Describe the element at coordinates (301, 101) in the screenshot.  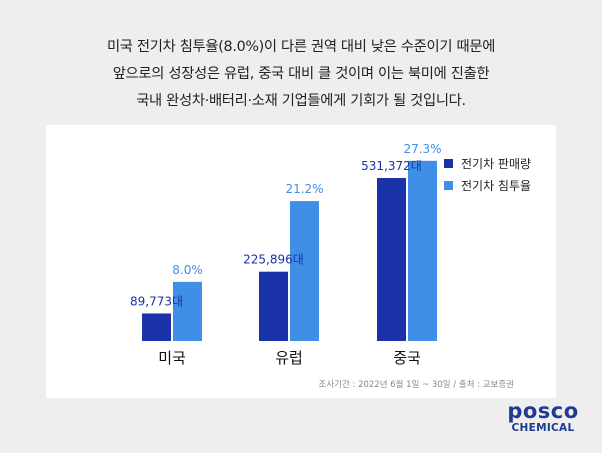
I see `headline-line-3: 국내 완성차·배터리·소재 기업들에게 기회가 될 것입니다.` at that location.